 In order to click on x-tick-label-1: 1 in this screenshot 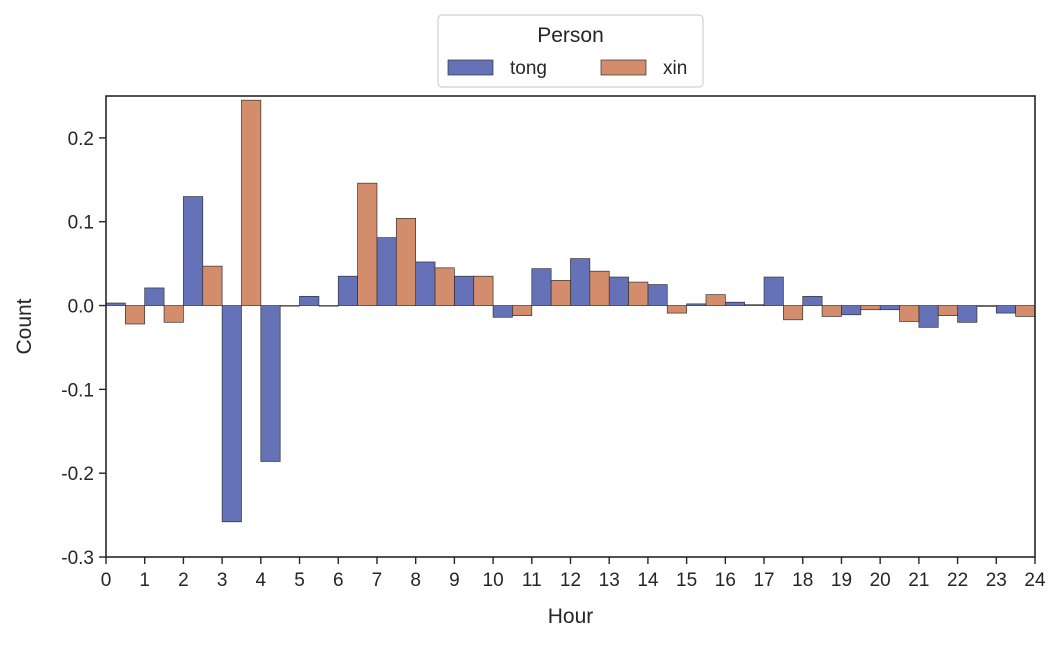, I will do `click(144, 580)`.